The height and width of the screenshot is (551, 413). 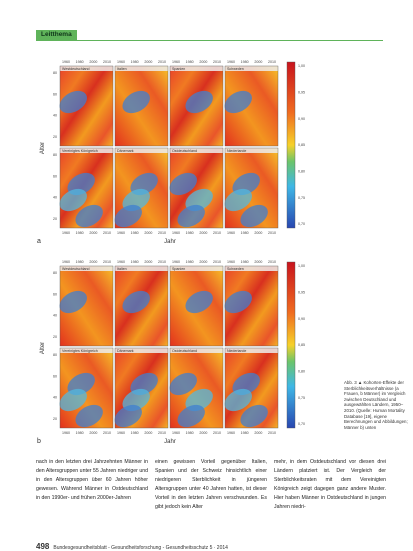 What do you see at coordinates (235, 69) in the screenshot?
I see `panel-title: Schweden` at bounding box center [235, 69].